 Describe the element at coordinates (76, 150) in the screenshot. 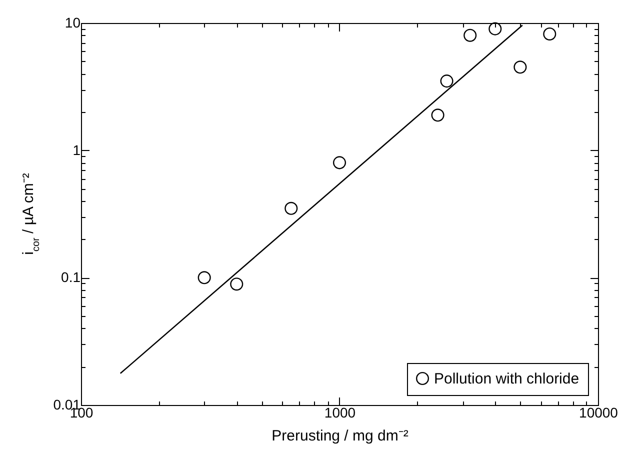

I see `y-tick-label: 1` at that location.